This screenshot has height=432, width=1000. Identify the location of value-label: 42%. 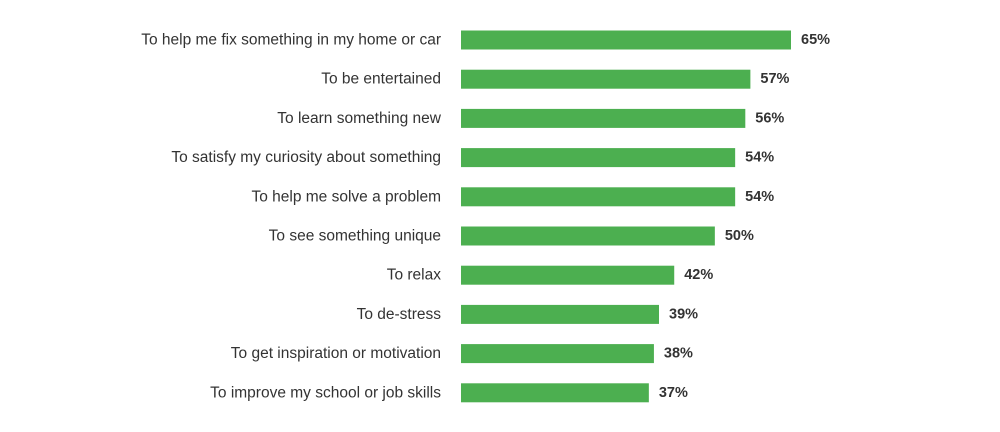
(698, 275).